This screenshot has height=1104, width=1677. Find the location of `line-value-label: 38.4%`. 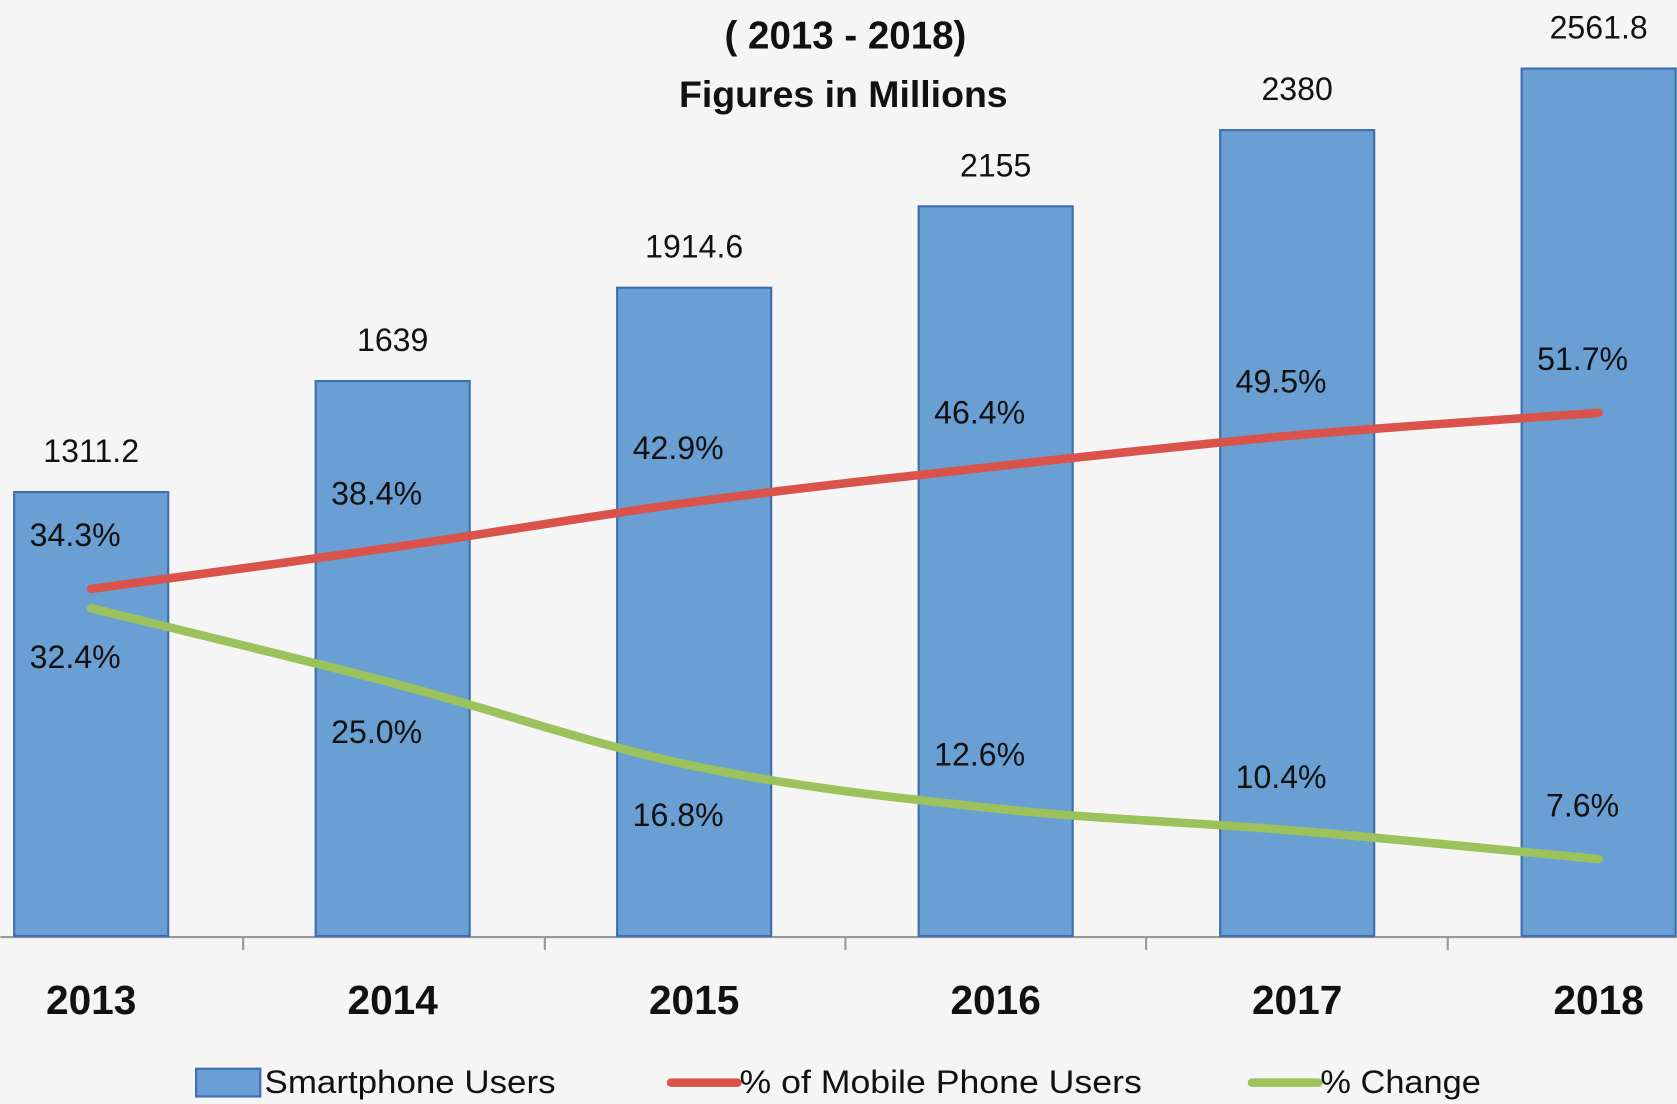

line-value-label: 38.4% is located at coordinates (376, 494).